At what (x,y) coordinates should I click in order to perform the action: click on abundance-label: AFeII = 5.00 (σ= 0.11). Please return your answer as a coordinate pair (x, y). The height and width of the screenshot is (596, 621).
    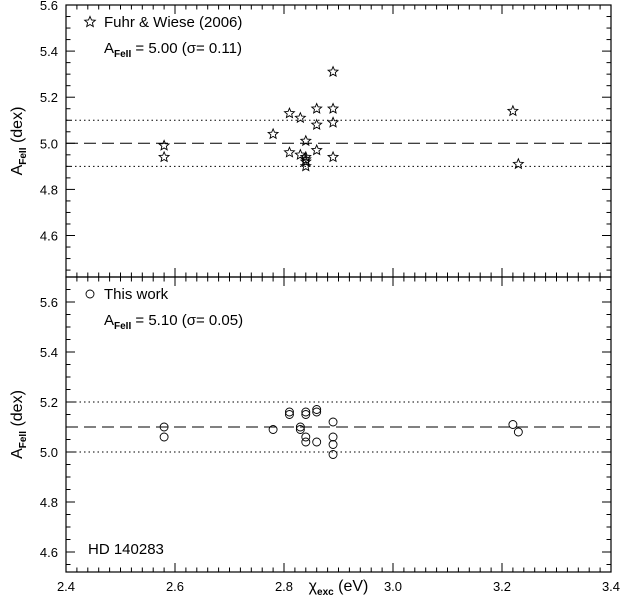
    Looking at the image, I should click on (173, 50).